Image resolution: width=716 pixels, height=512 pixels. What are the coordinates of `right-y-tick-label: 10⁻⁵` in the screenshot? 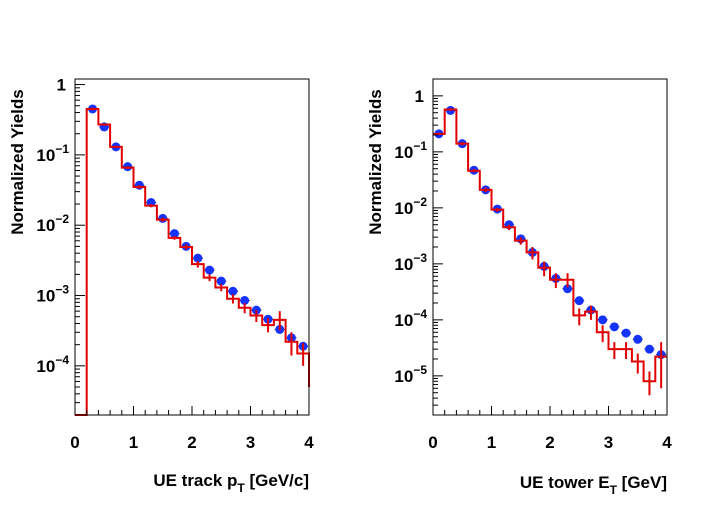 It's located at (410, 374).